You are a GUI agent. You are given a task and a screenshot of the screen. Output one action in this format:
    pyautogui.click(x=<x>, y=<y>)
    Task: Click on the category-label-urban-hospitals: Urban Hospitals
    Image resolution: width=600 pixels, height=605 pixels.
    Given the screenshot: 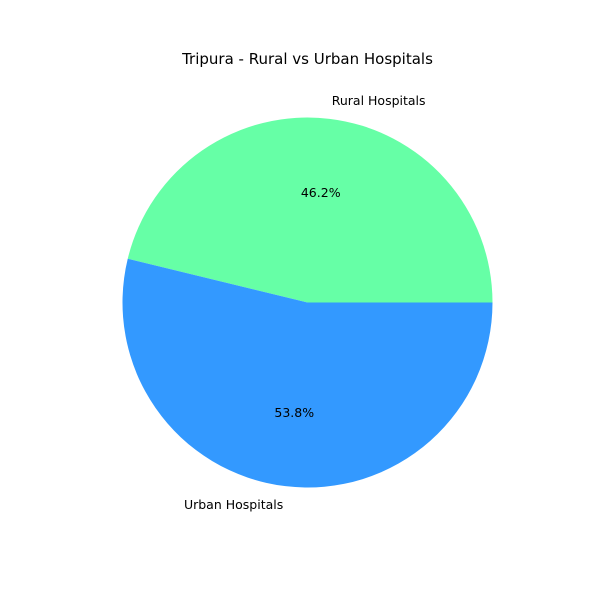 What is the action you would take?
    pyautogui.click(x=233, y=504)
    